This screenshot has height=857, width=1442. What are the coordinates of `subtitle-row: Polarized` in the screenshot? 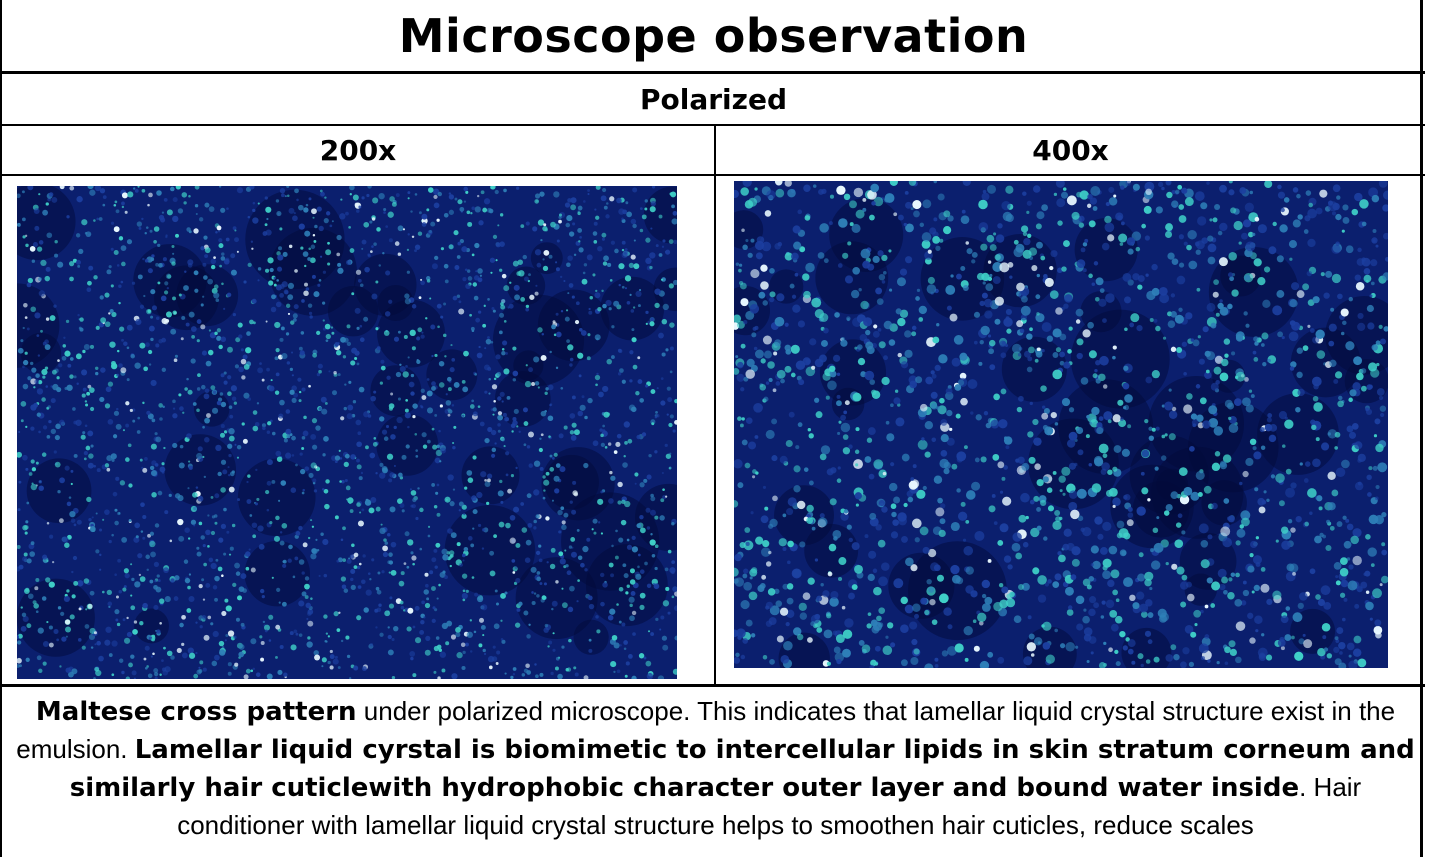 It's located at (713, 100).